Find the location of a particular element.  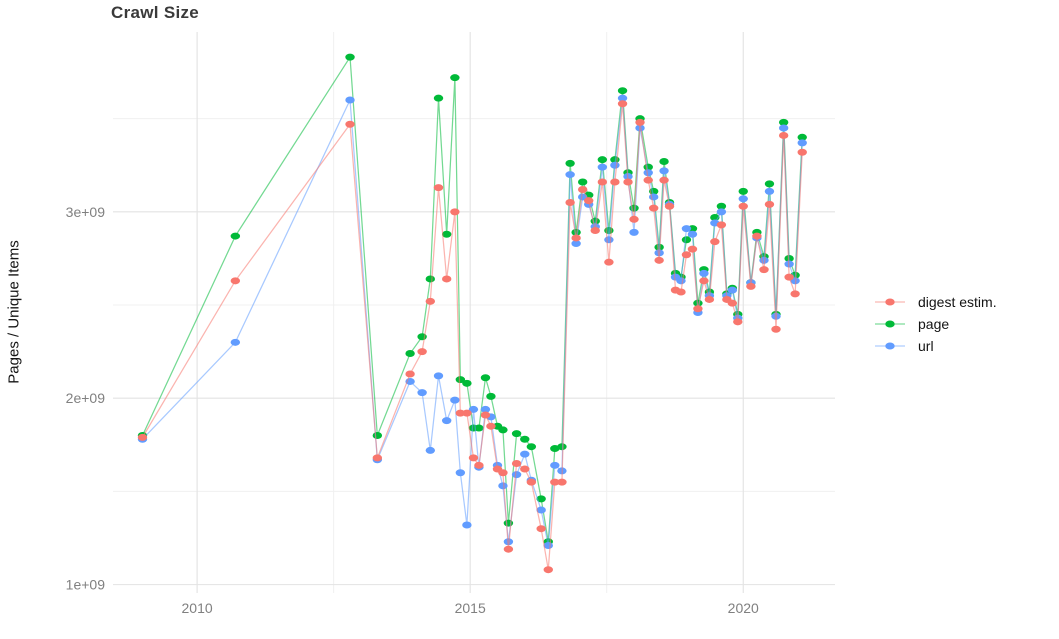

legend-item-page: page is located at coordinates (935, 324).